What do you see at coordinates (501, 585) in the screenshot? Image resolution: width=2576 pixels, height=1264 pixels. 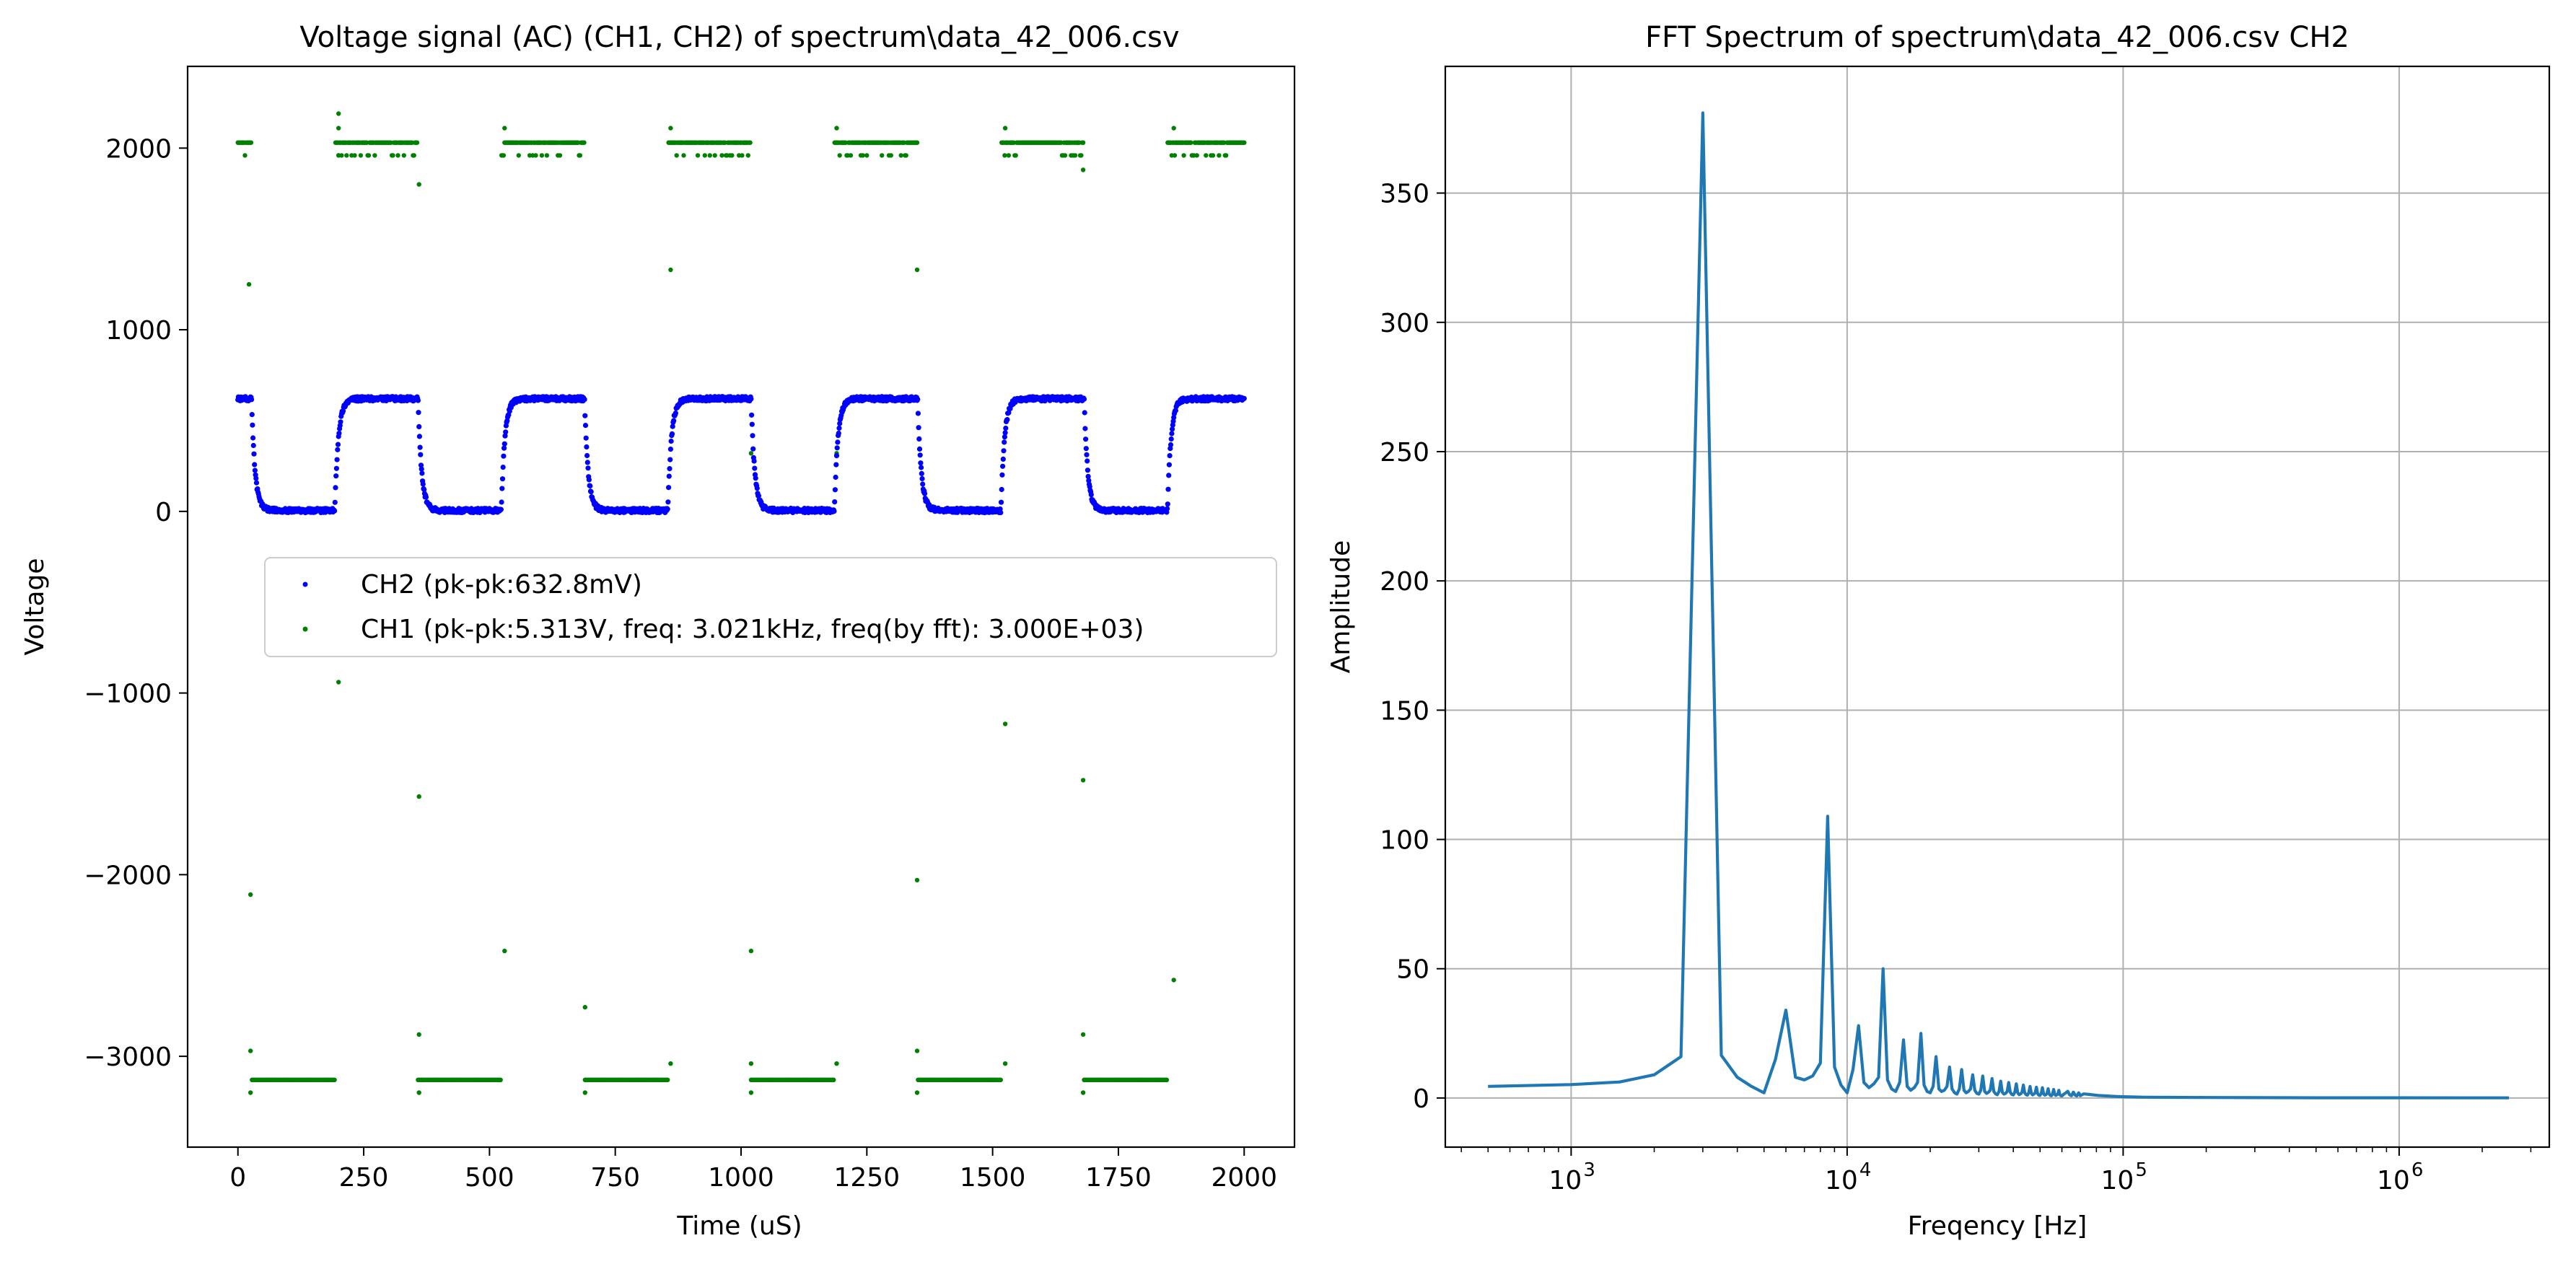 I see `legend-label-ch2: CH2 (pk-pk:632.8mV)` at bounding box center [501, 585].